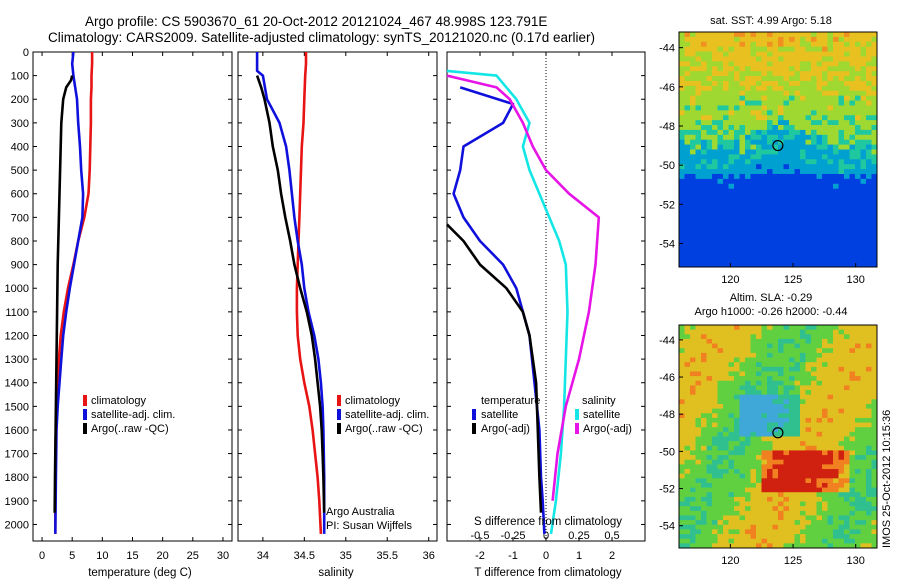 Image resolution: width=900 pixels, height=580 pixels. Describe the element at coordinates (856, 280) in the screenshot. I see `map-x-tick-label: 130` at that location.